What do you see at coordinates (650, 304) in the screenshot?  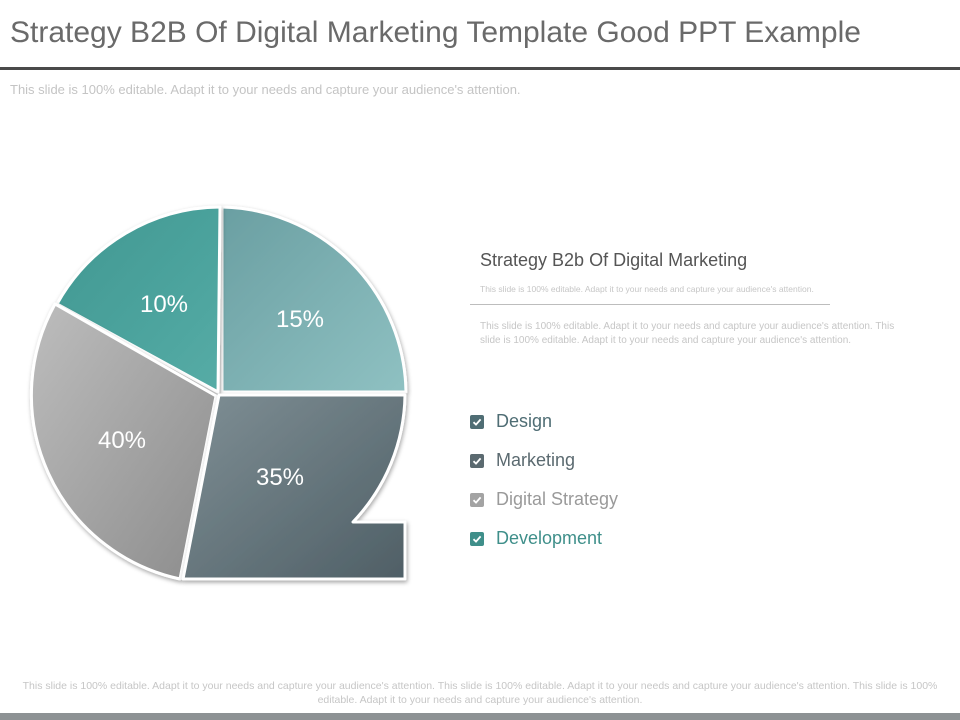 I see `info-divider` at bounding box center [650, 304].